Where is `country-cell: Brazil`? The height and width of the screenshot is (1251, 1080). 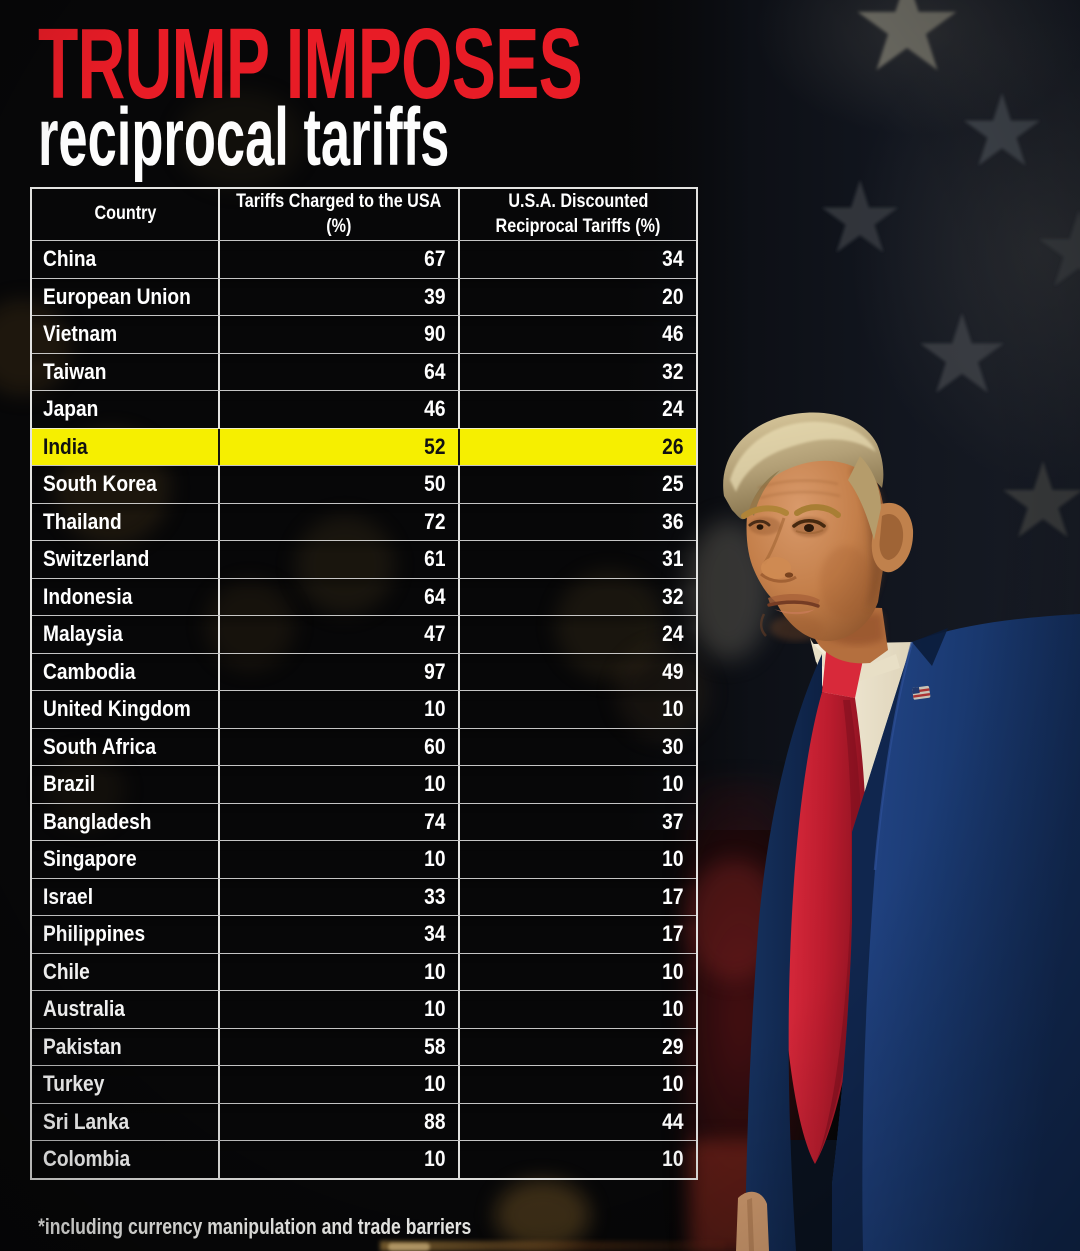
country-cell: Brazil is located at coordinates (69, 784).